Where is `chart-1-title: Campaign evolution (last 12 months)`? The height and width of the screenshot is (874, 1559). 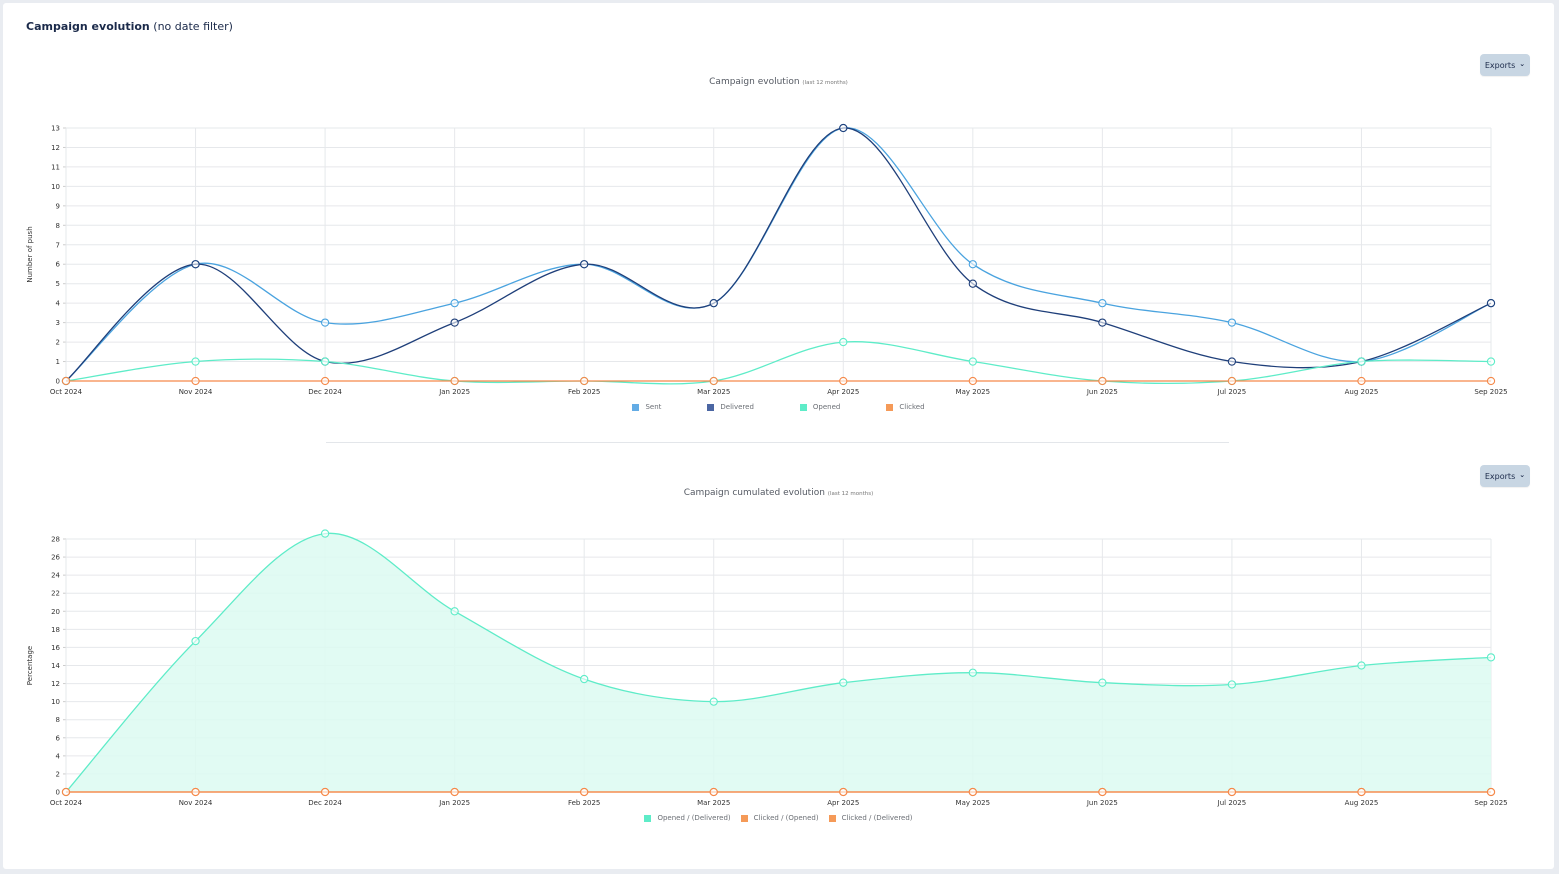 chart-1-title: Campaign evolution (last 12 months) is located at coordinates (778, 82).